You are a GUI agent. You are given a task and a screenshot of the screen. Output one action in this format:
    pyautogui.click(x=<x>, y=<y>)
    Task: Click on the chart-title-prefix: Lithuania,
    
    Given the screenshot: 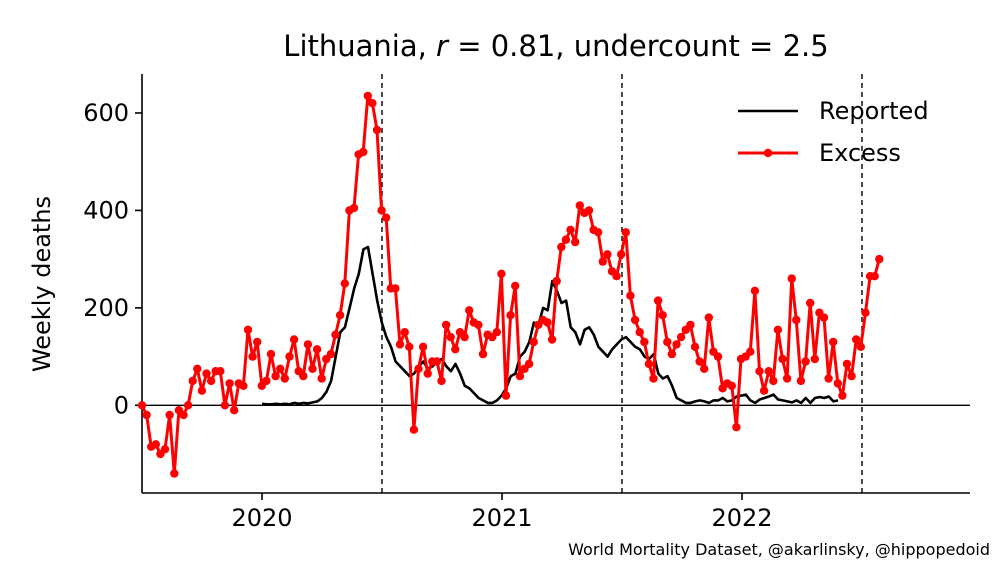 What is the action you would take?
    pyautogui.click(x=359, y=46)
    